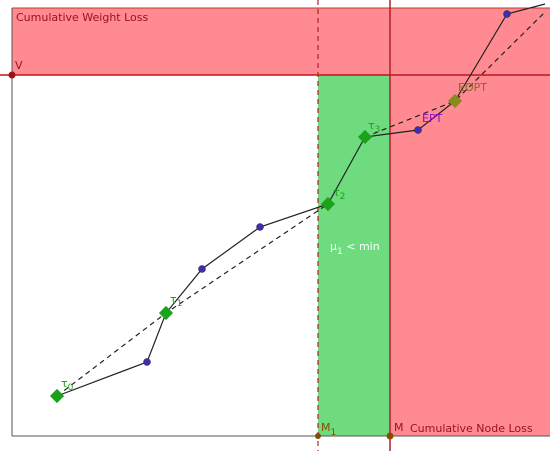 Image resolution: width=550 pixels, height=451 pixels. I want to click on v-label: V, so click(19, 65).